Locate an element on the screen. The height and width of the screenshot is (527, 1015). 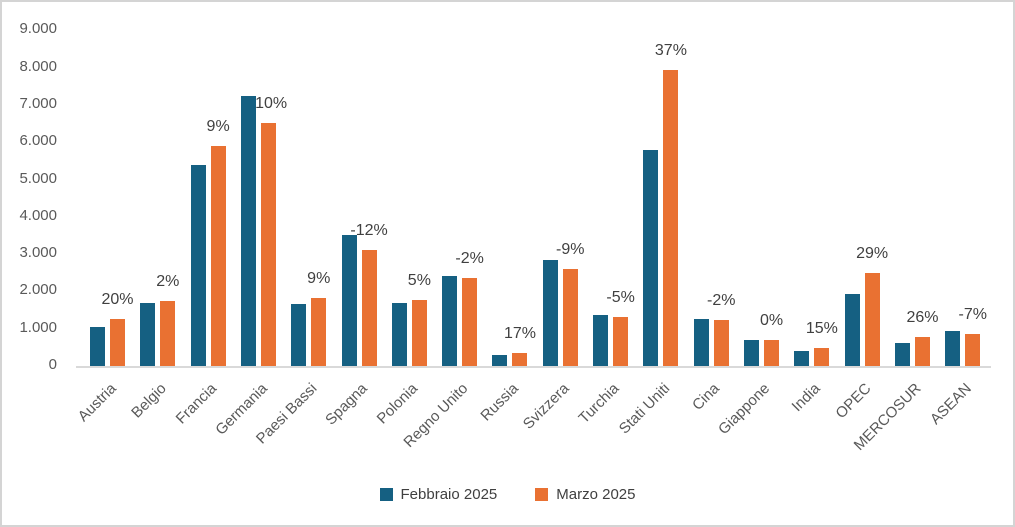
bar-febbraio-paesi-bassi is located at coordinates (299, 334).